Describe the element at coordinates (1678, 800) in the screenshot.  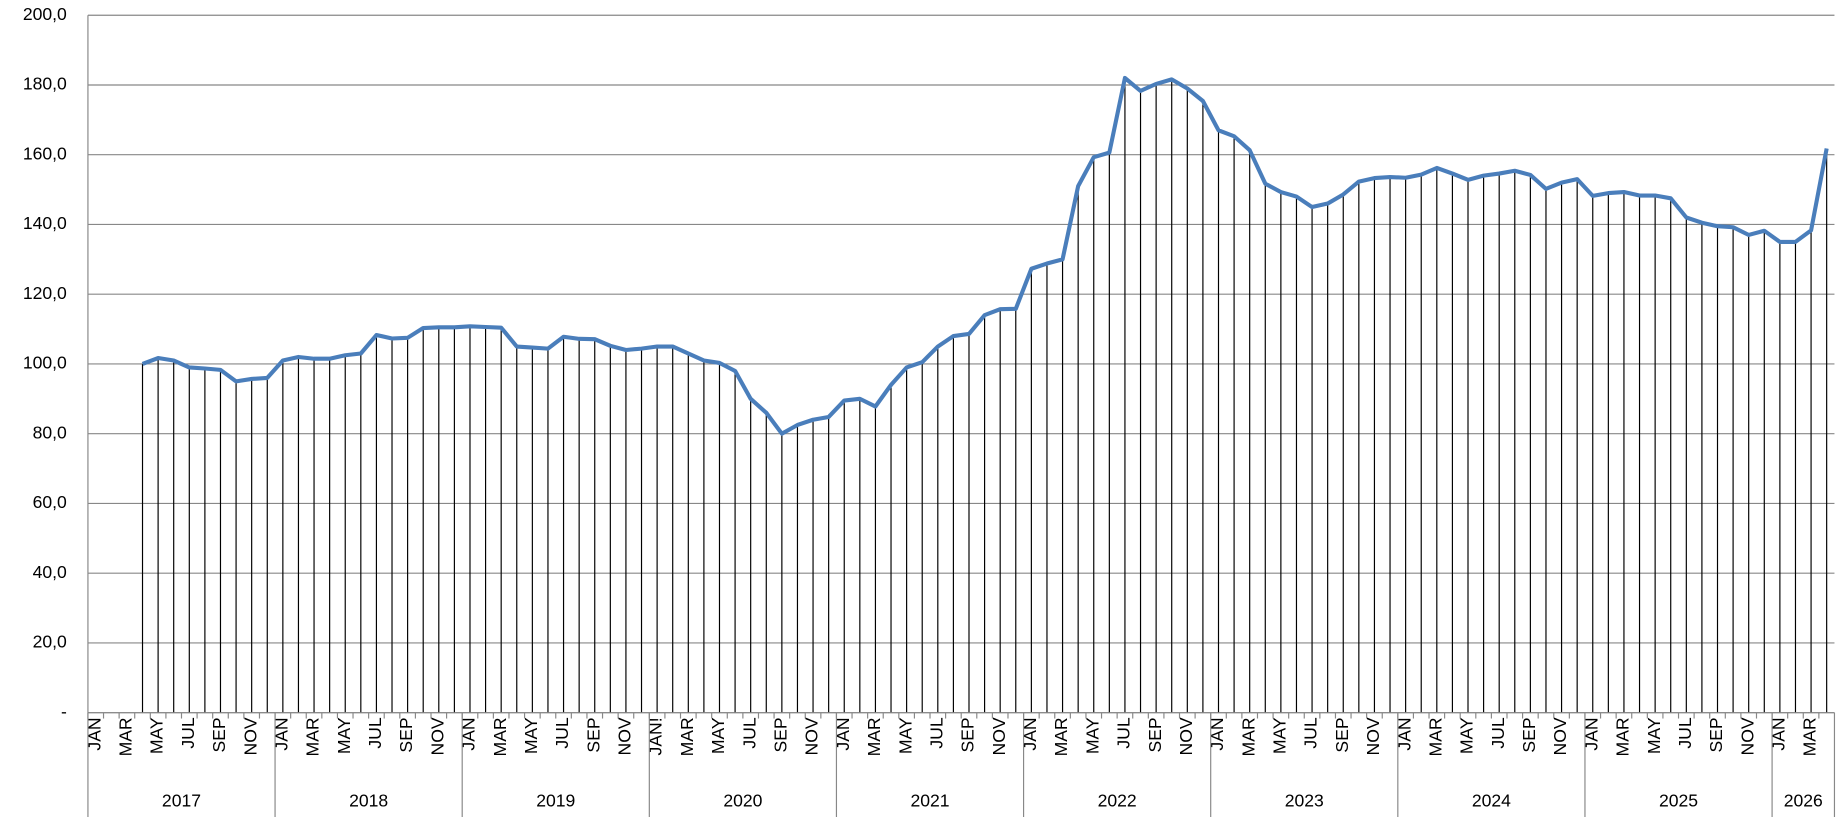
I see `year-label: 2025` at that location.